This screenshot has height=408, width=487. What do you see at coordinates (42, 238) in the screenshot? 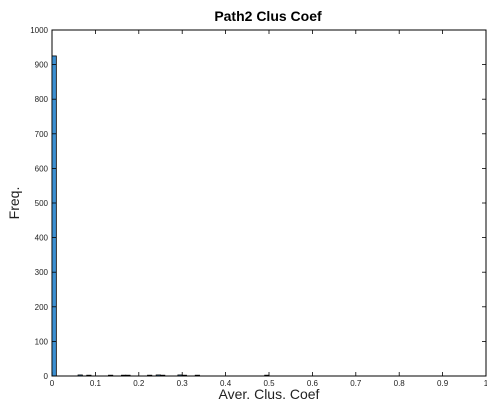
I see `y-tick-label: 400` at bounding box center [42, 238].